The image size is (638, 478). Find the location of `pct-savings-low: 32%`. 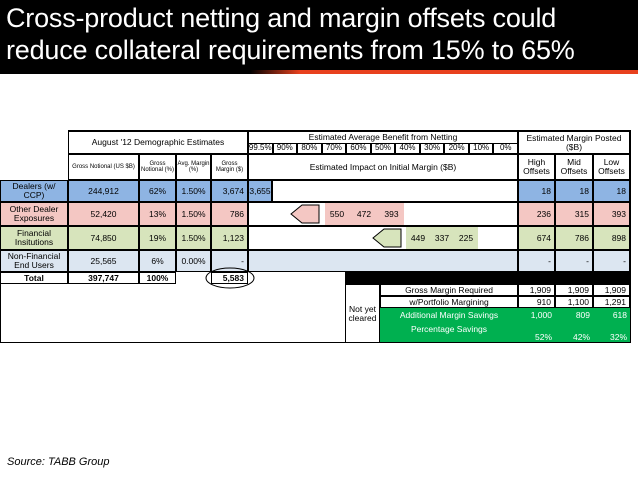

pct-savings-low: 32% is located at coordinates (611, 333).